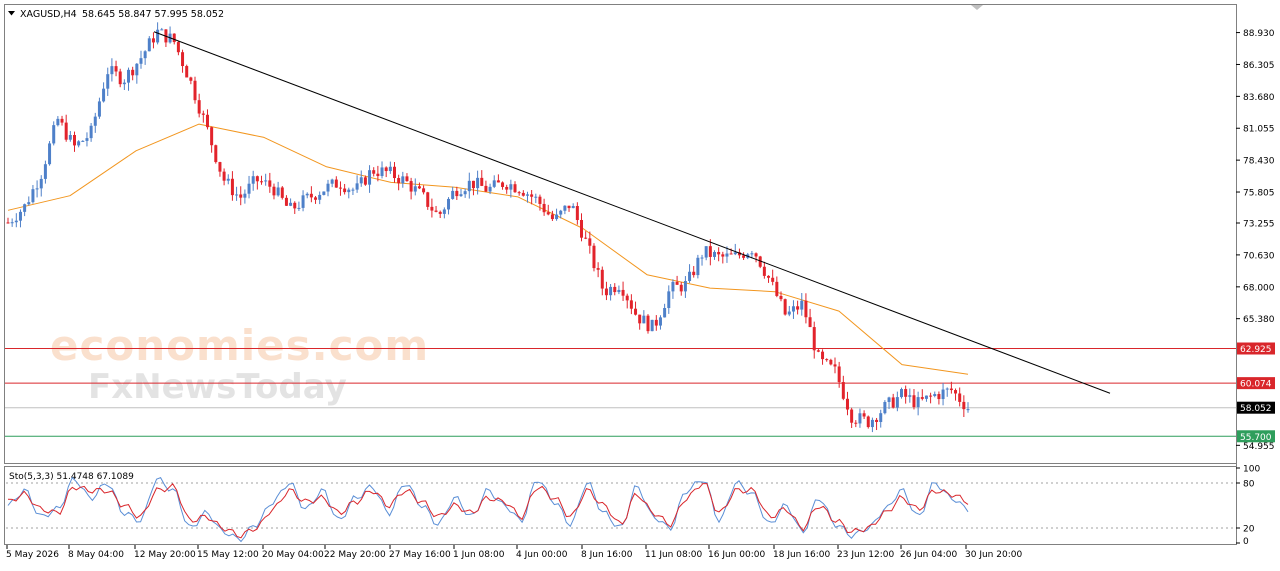 This screenshot has width=1280, height=571. What do you see at coordinates (621, 509) in the screenshot?
I see `stochastic-layer` at bounding box center [621, 509].